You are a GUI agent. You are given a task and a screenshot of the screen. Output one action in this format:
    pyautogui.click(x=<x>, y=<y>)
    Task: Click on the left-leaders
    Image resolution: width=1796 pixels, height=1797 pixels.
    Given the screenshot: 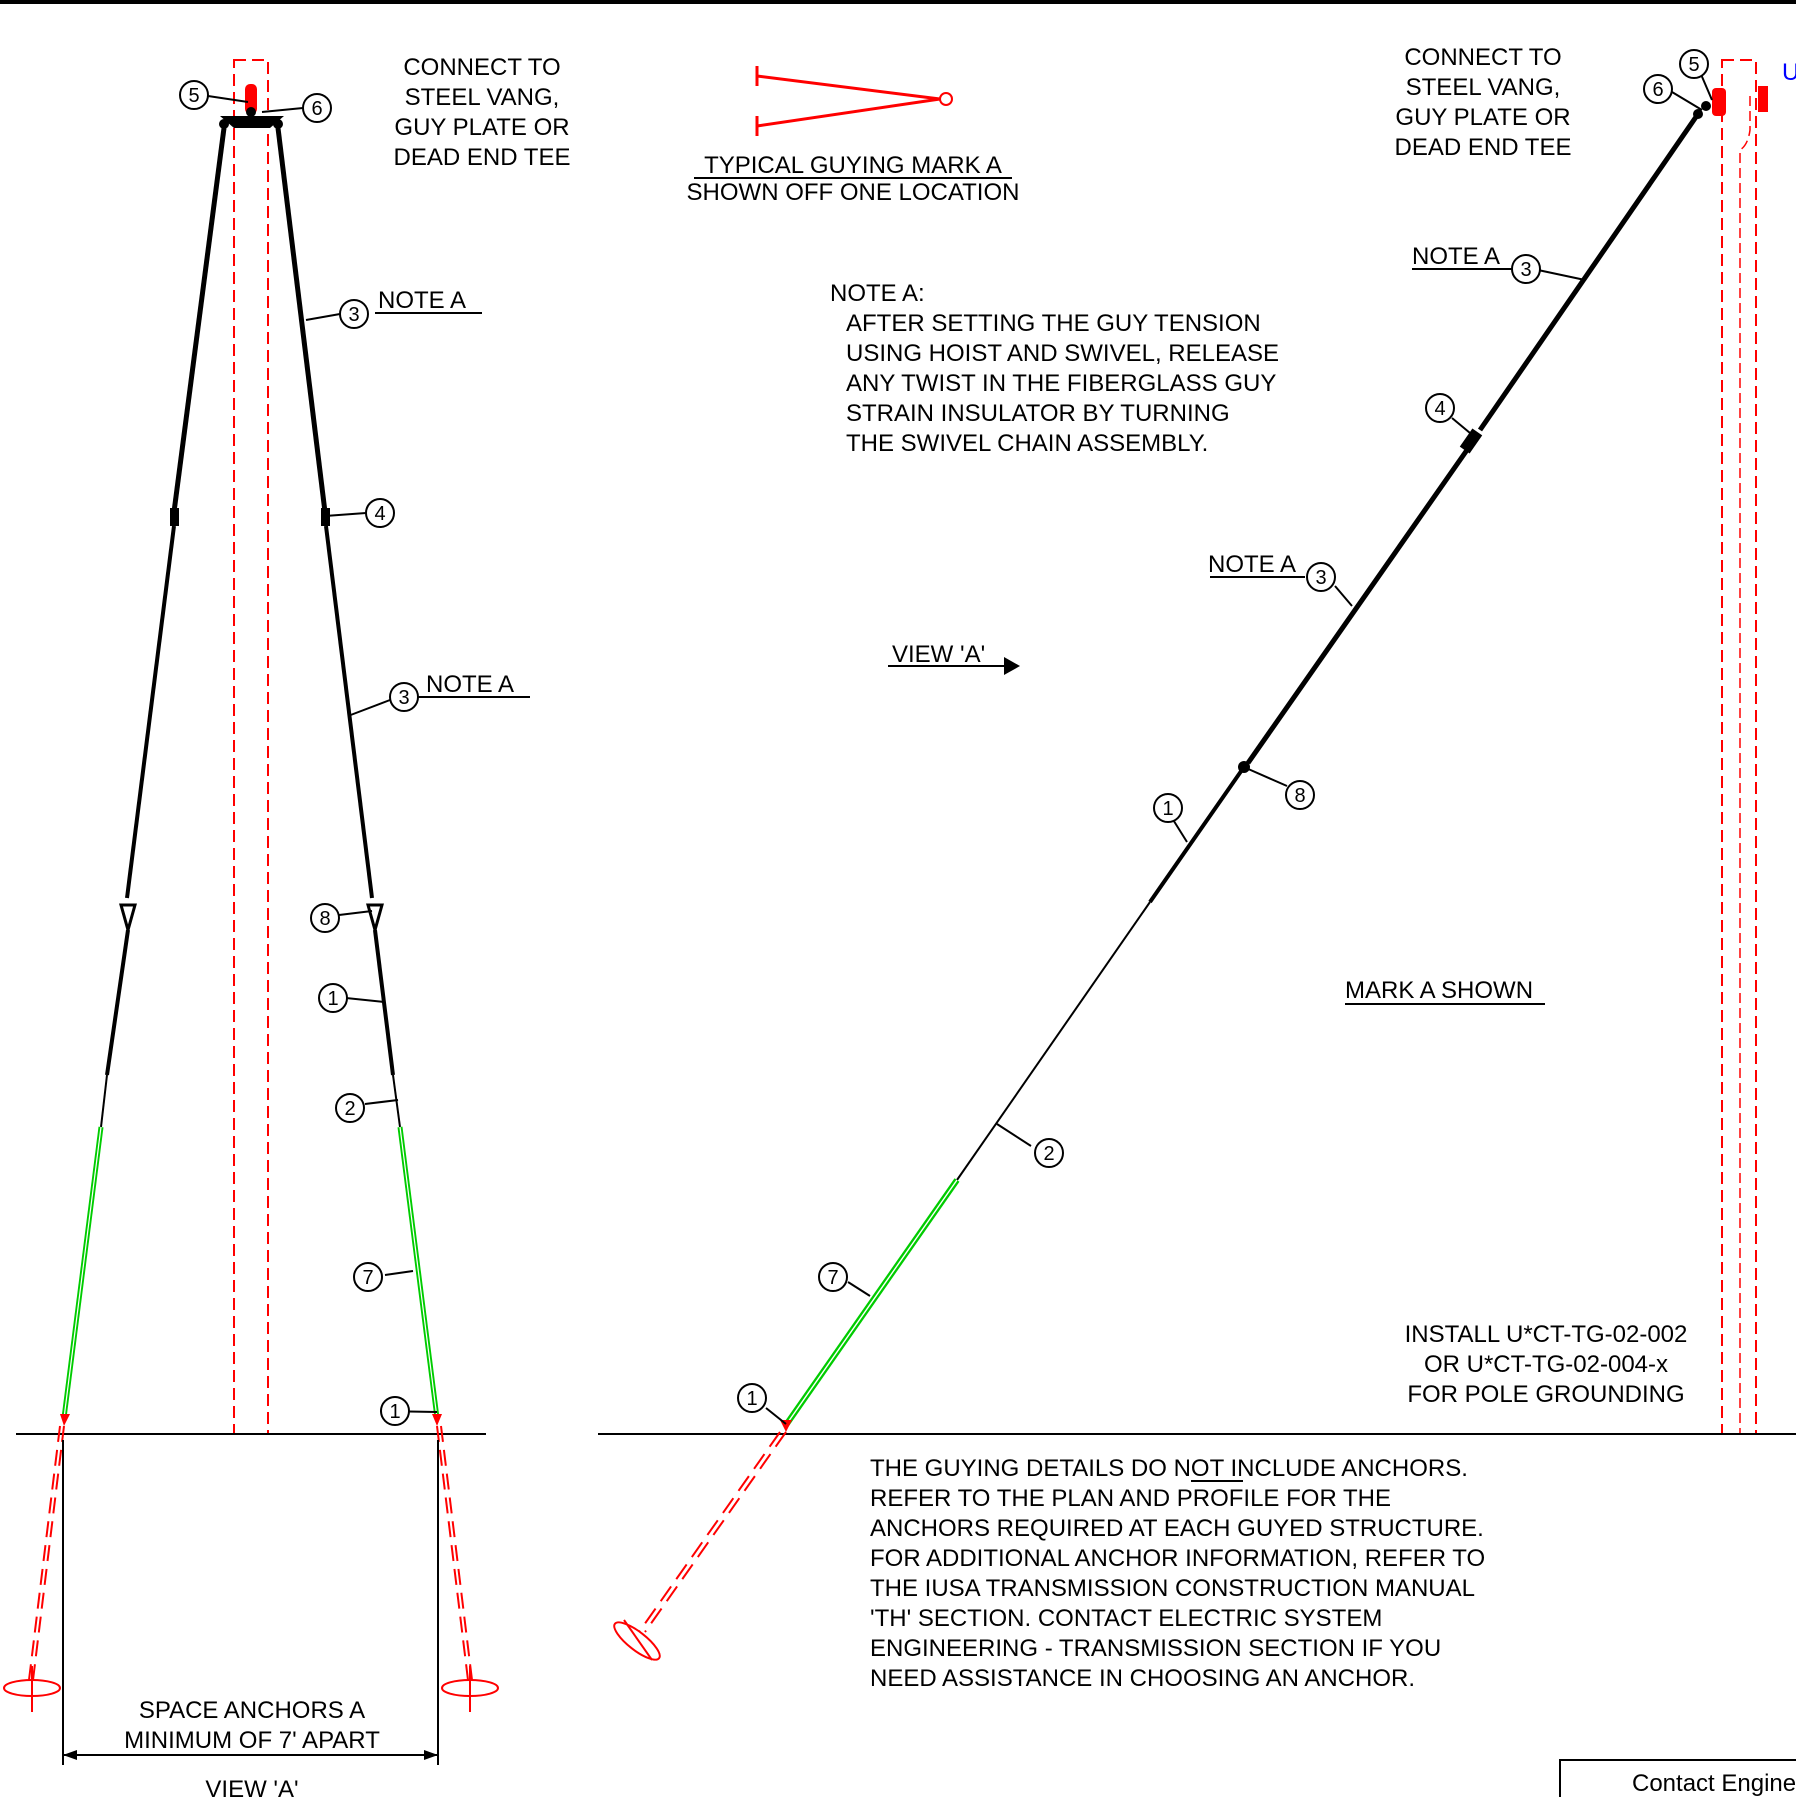 What is the action you would take?
    pyautogui.click(x=368, y=754)
    